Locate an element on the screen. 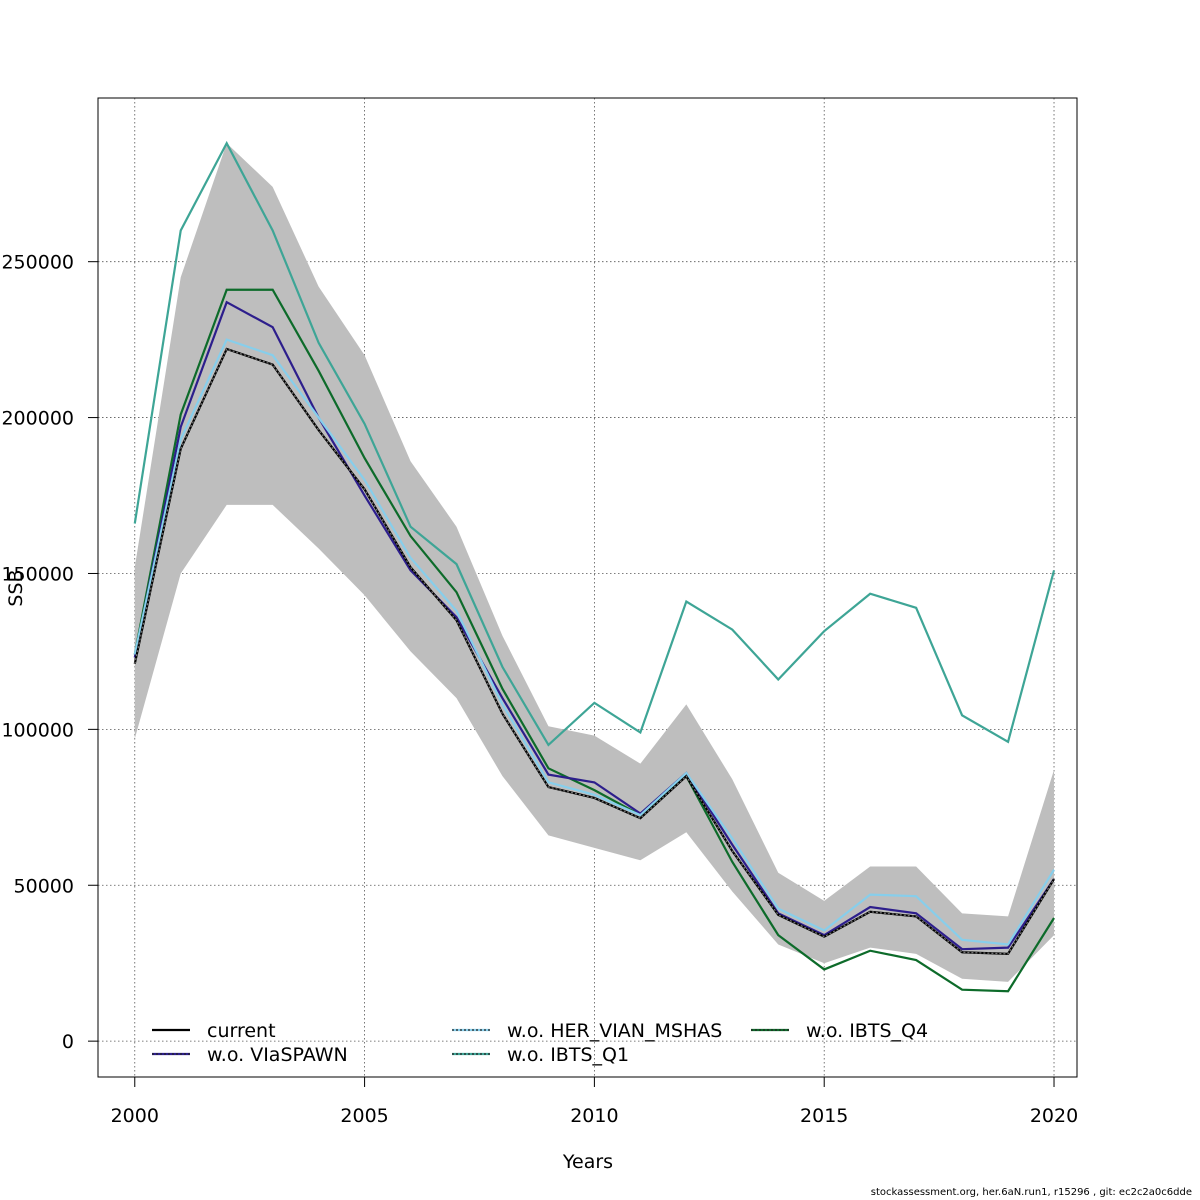  y-axis-label: SSB is located at coordinates (16, 587).